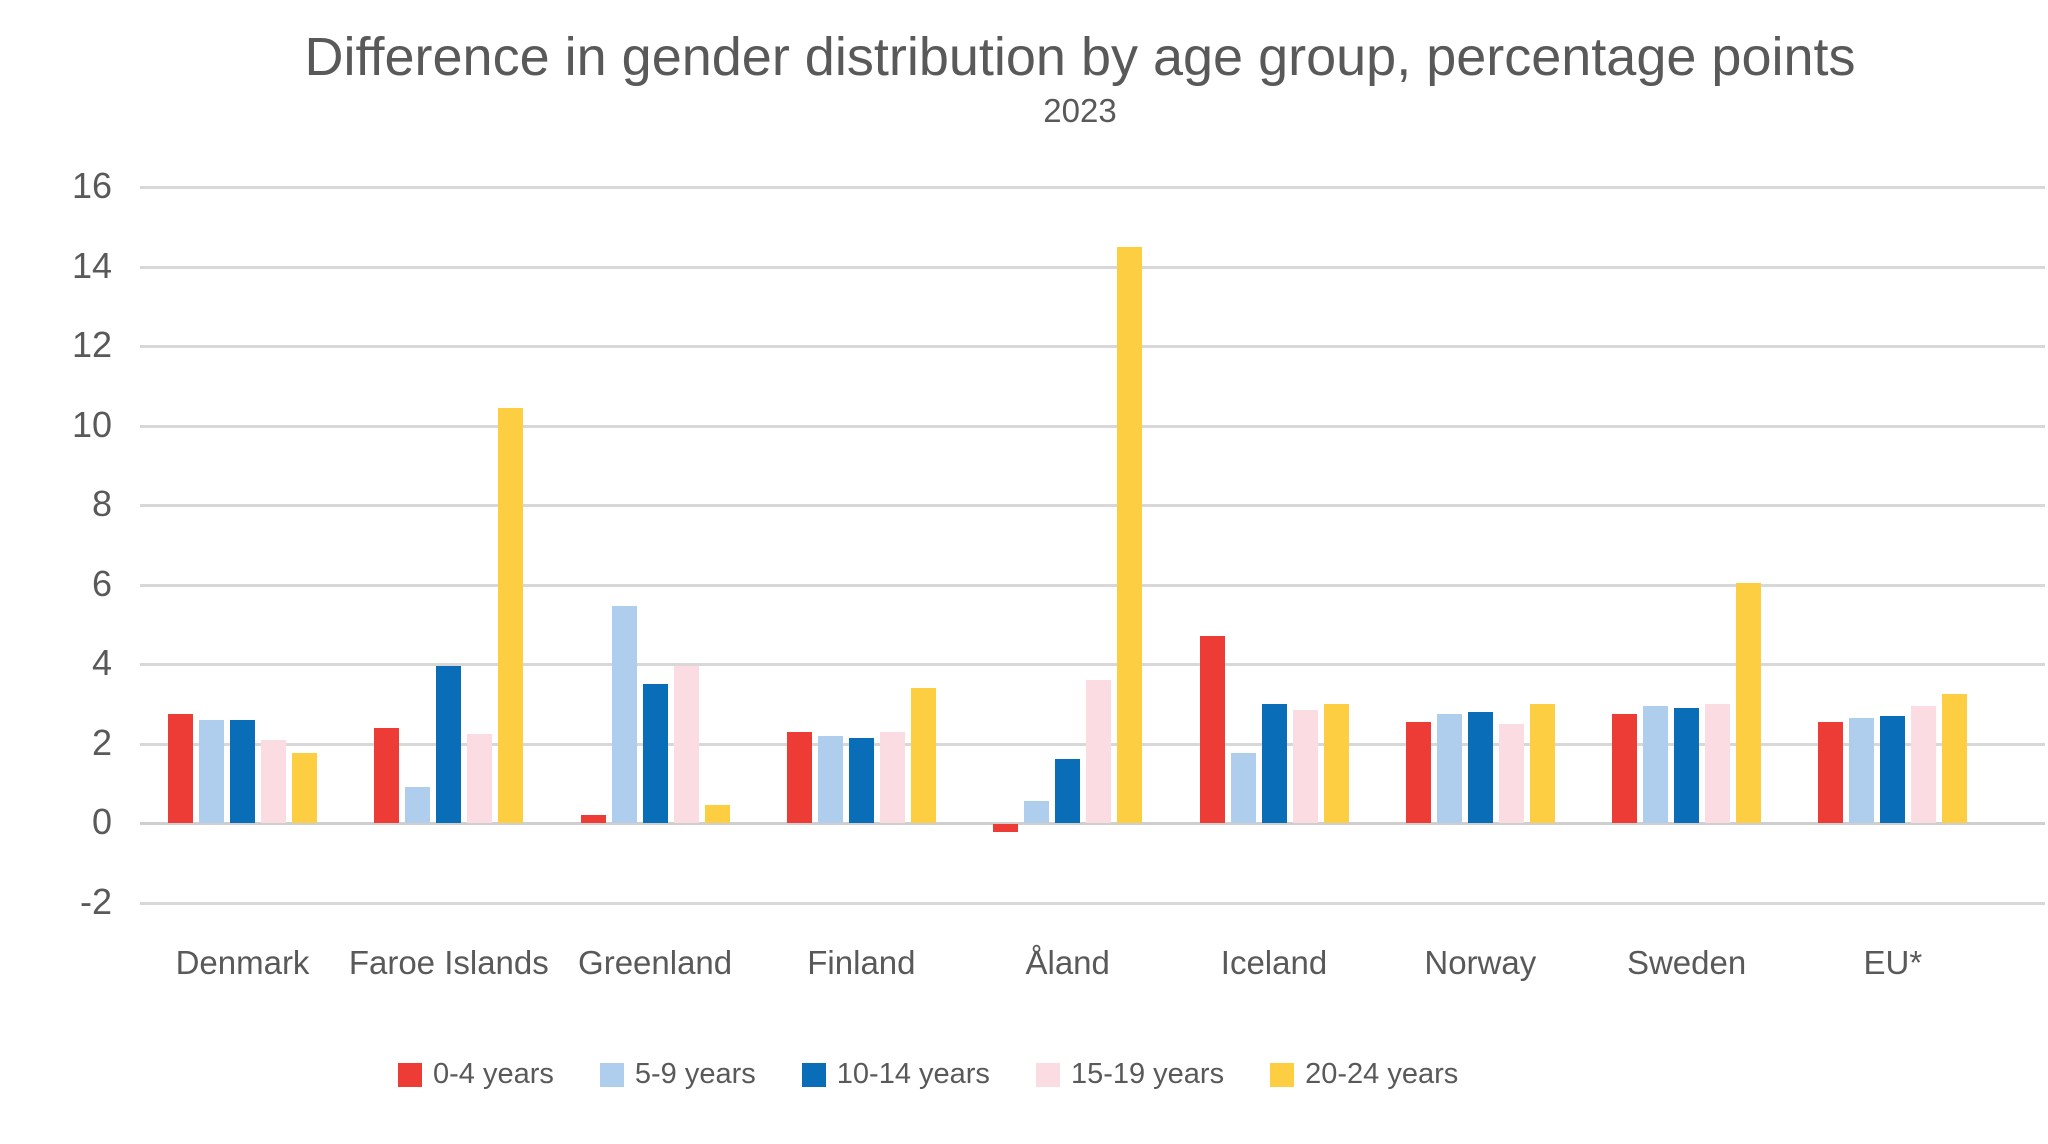  Describe the element at coordinates (1006, 828) in the screenshot. I see `bar--land-0-4-years` at that location.